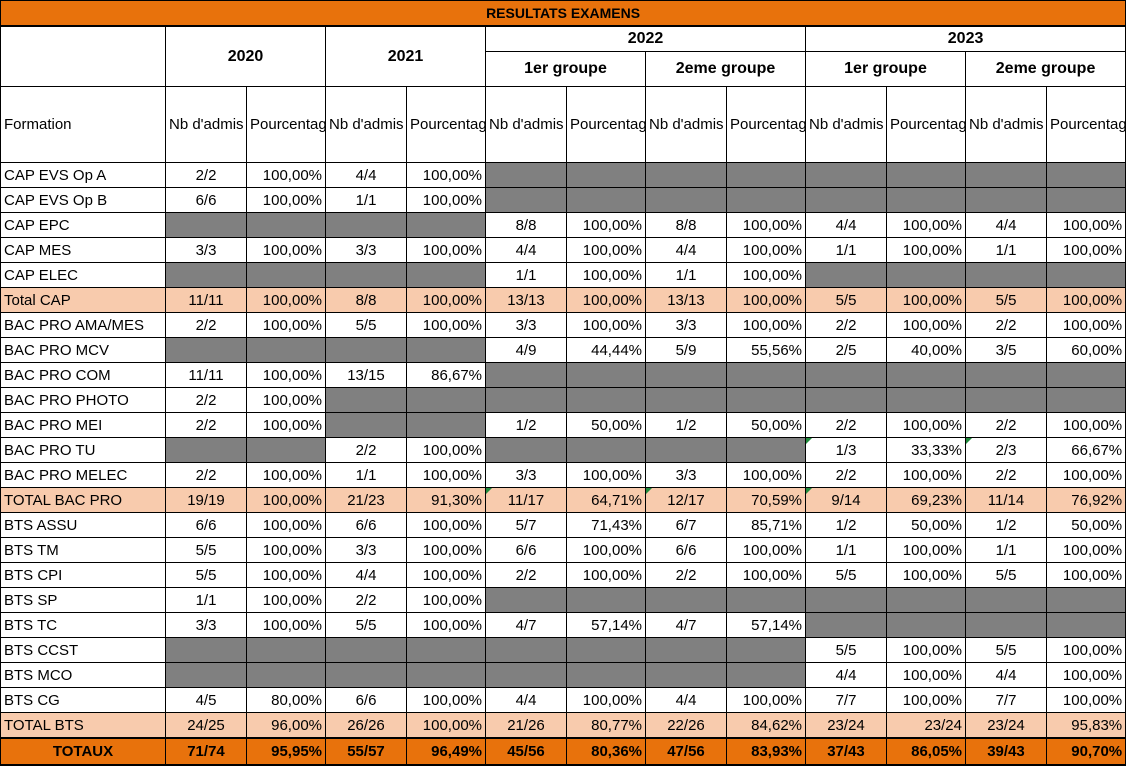 Image resolution: width=1127 pixels, height=772 pixels. I want to click on nb-admis-cell: 39/43, so click(1006, 751).